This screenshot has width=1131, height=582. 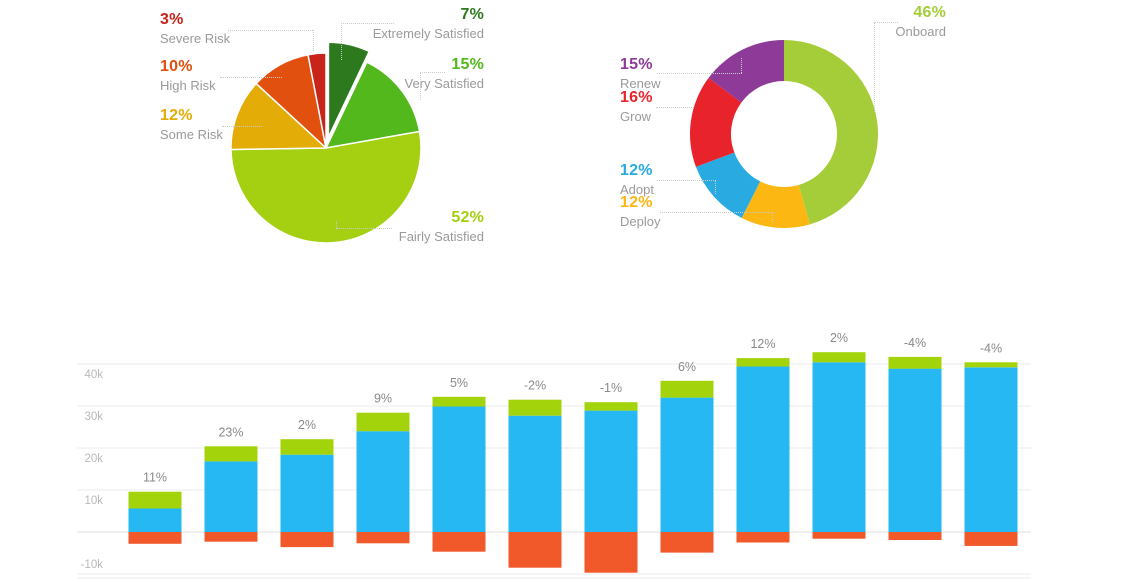 I want to click on extremely-satisfied-name: Extremely Satisfied, so click(x=428, y=33).